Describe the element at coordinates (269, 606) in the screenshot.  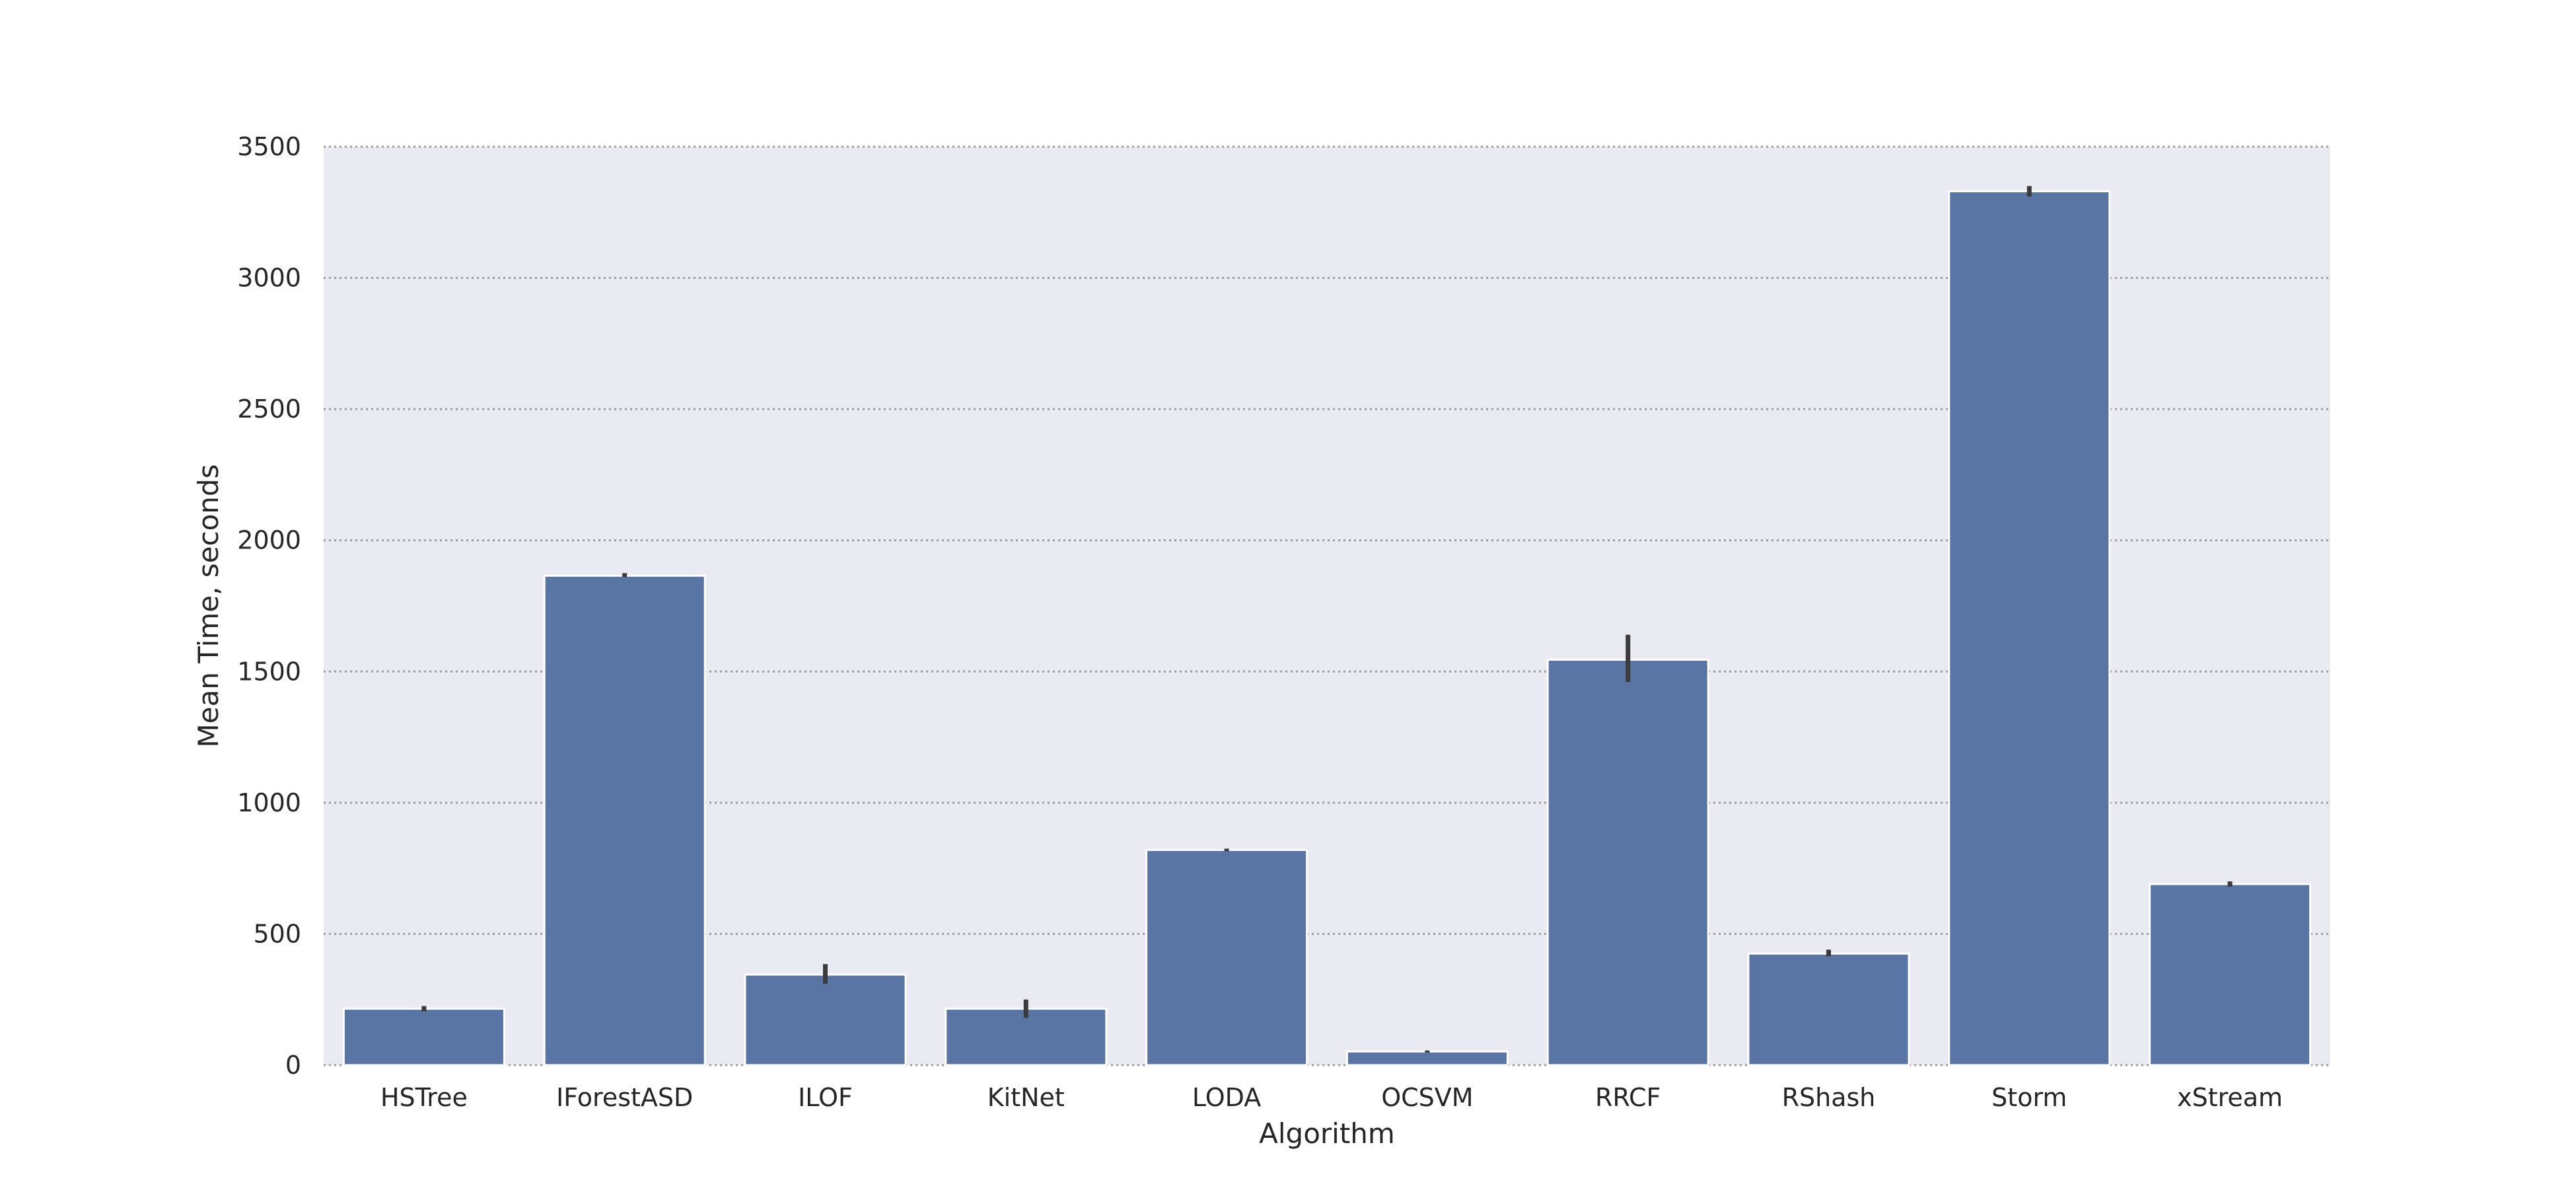
I see `y-axis-ticks: 0 500 1000 1500 2000 2500 3000 3500` at that location.